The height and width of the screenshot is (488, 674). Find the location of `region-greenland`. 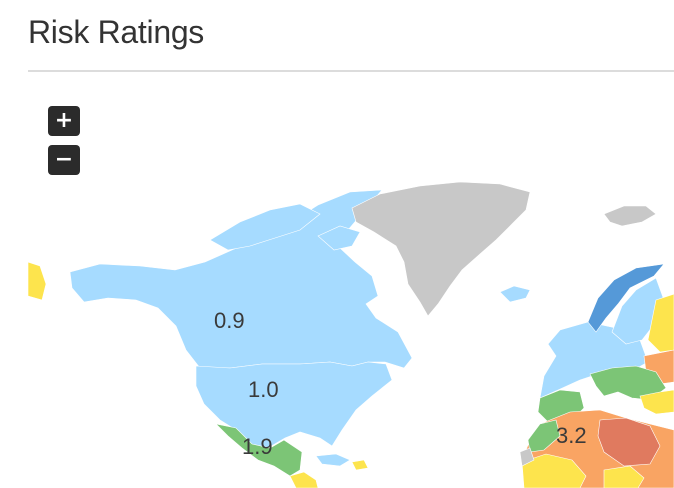

region-greenland is located at coordinates (441, 249).